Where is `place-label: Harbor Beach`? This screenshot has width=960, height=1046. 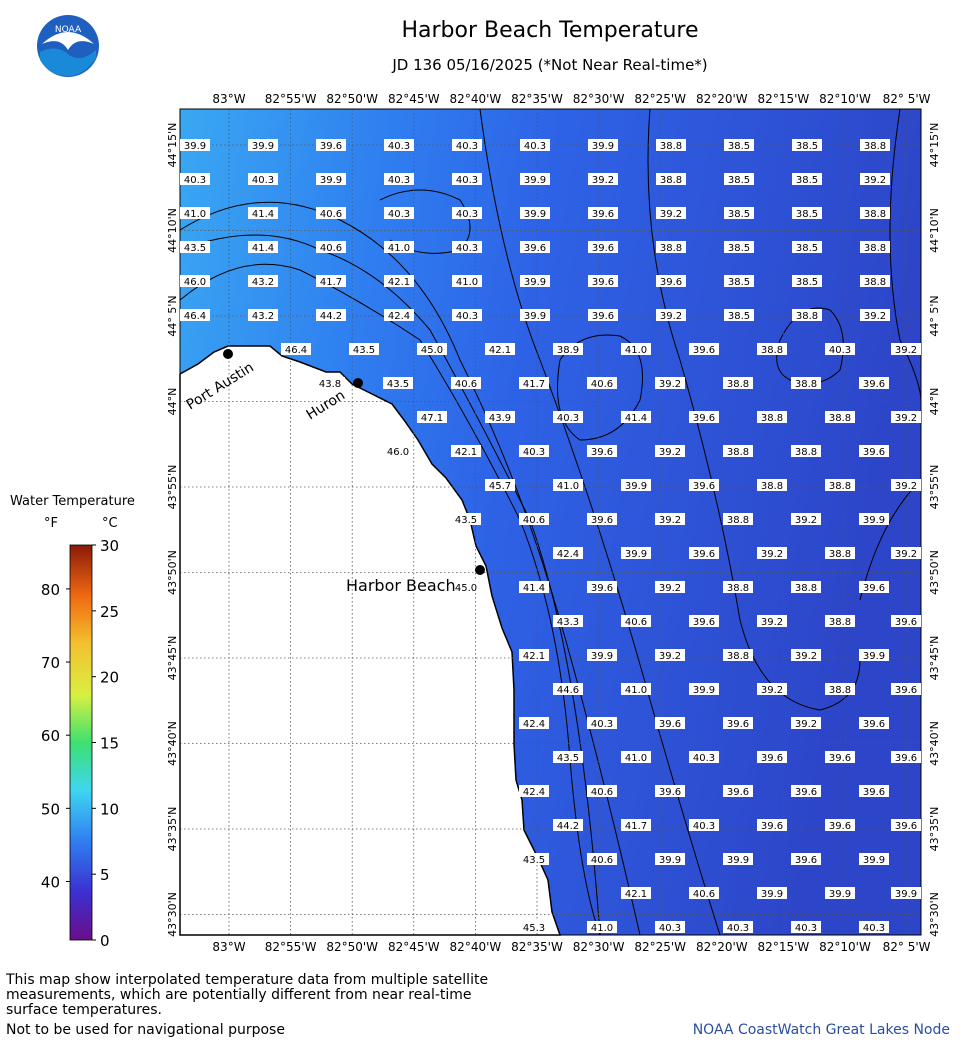
place-label: Harbor Beach is located at coordinates (401, 585).